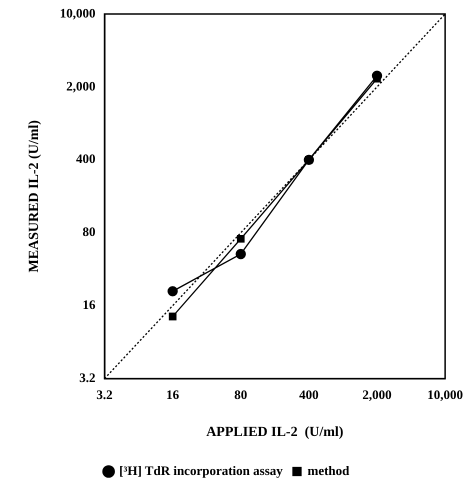 The width and height of the screenshot is (466, 498). Describe the element at coordinates (89, 304) in the screenshot. I see `y-tick-label: 16` at that location.